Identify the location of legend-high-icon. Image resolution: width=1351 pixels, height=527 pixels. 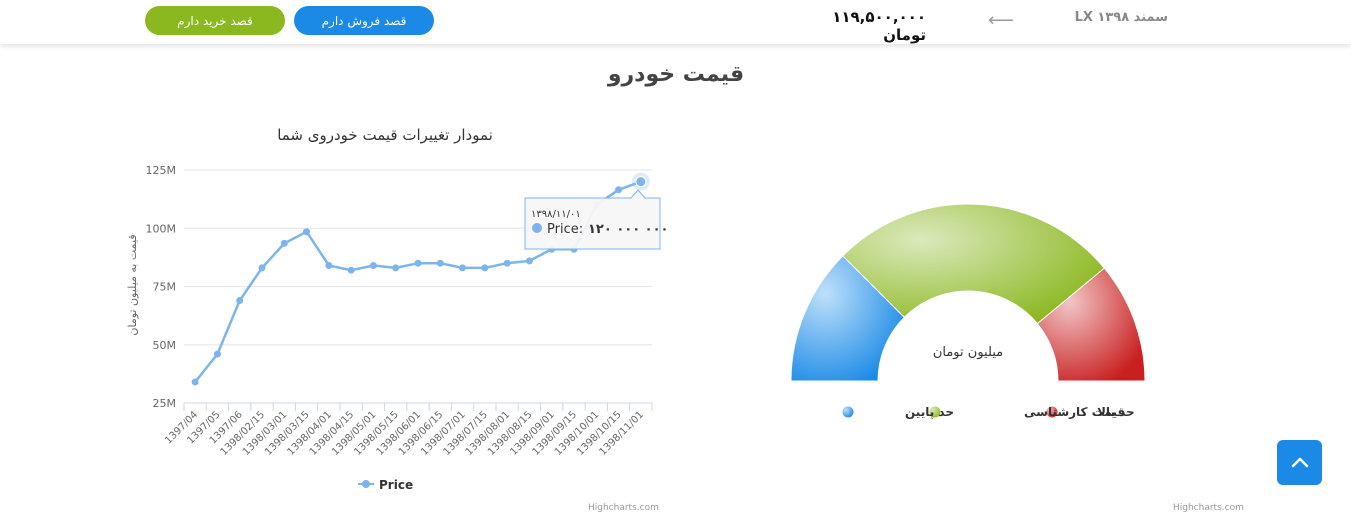
(1052, 412).